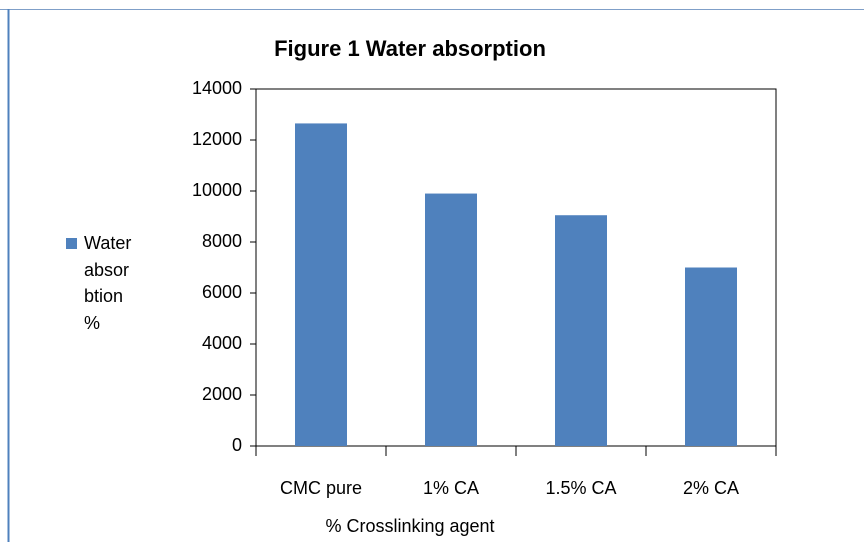 This screenshot has height=542, width=864. What do you see at coordinates (237, 445) in the screenshot?
I see `y-tick-label: 0` at bounding box center [237, 445].